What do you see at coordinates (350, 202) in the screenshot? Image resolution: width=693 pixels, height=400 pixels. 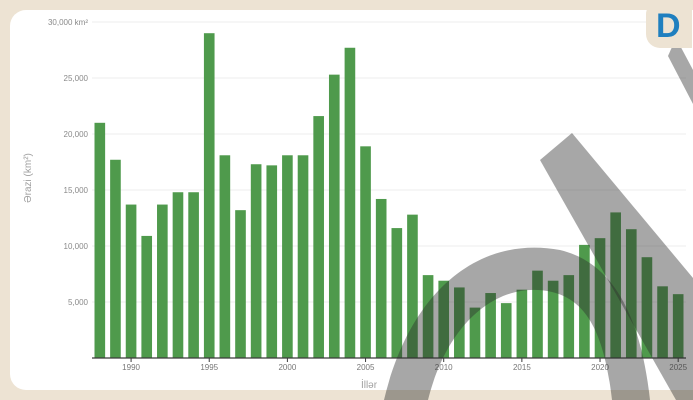 I see `bar-2004` at bounding box center [350, 202].